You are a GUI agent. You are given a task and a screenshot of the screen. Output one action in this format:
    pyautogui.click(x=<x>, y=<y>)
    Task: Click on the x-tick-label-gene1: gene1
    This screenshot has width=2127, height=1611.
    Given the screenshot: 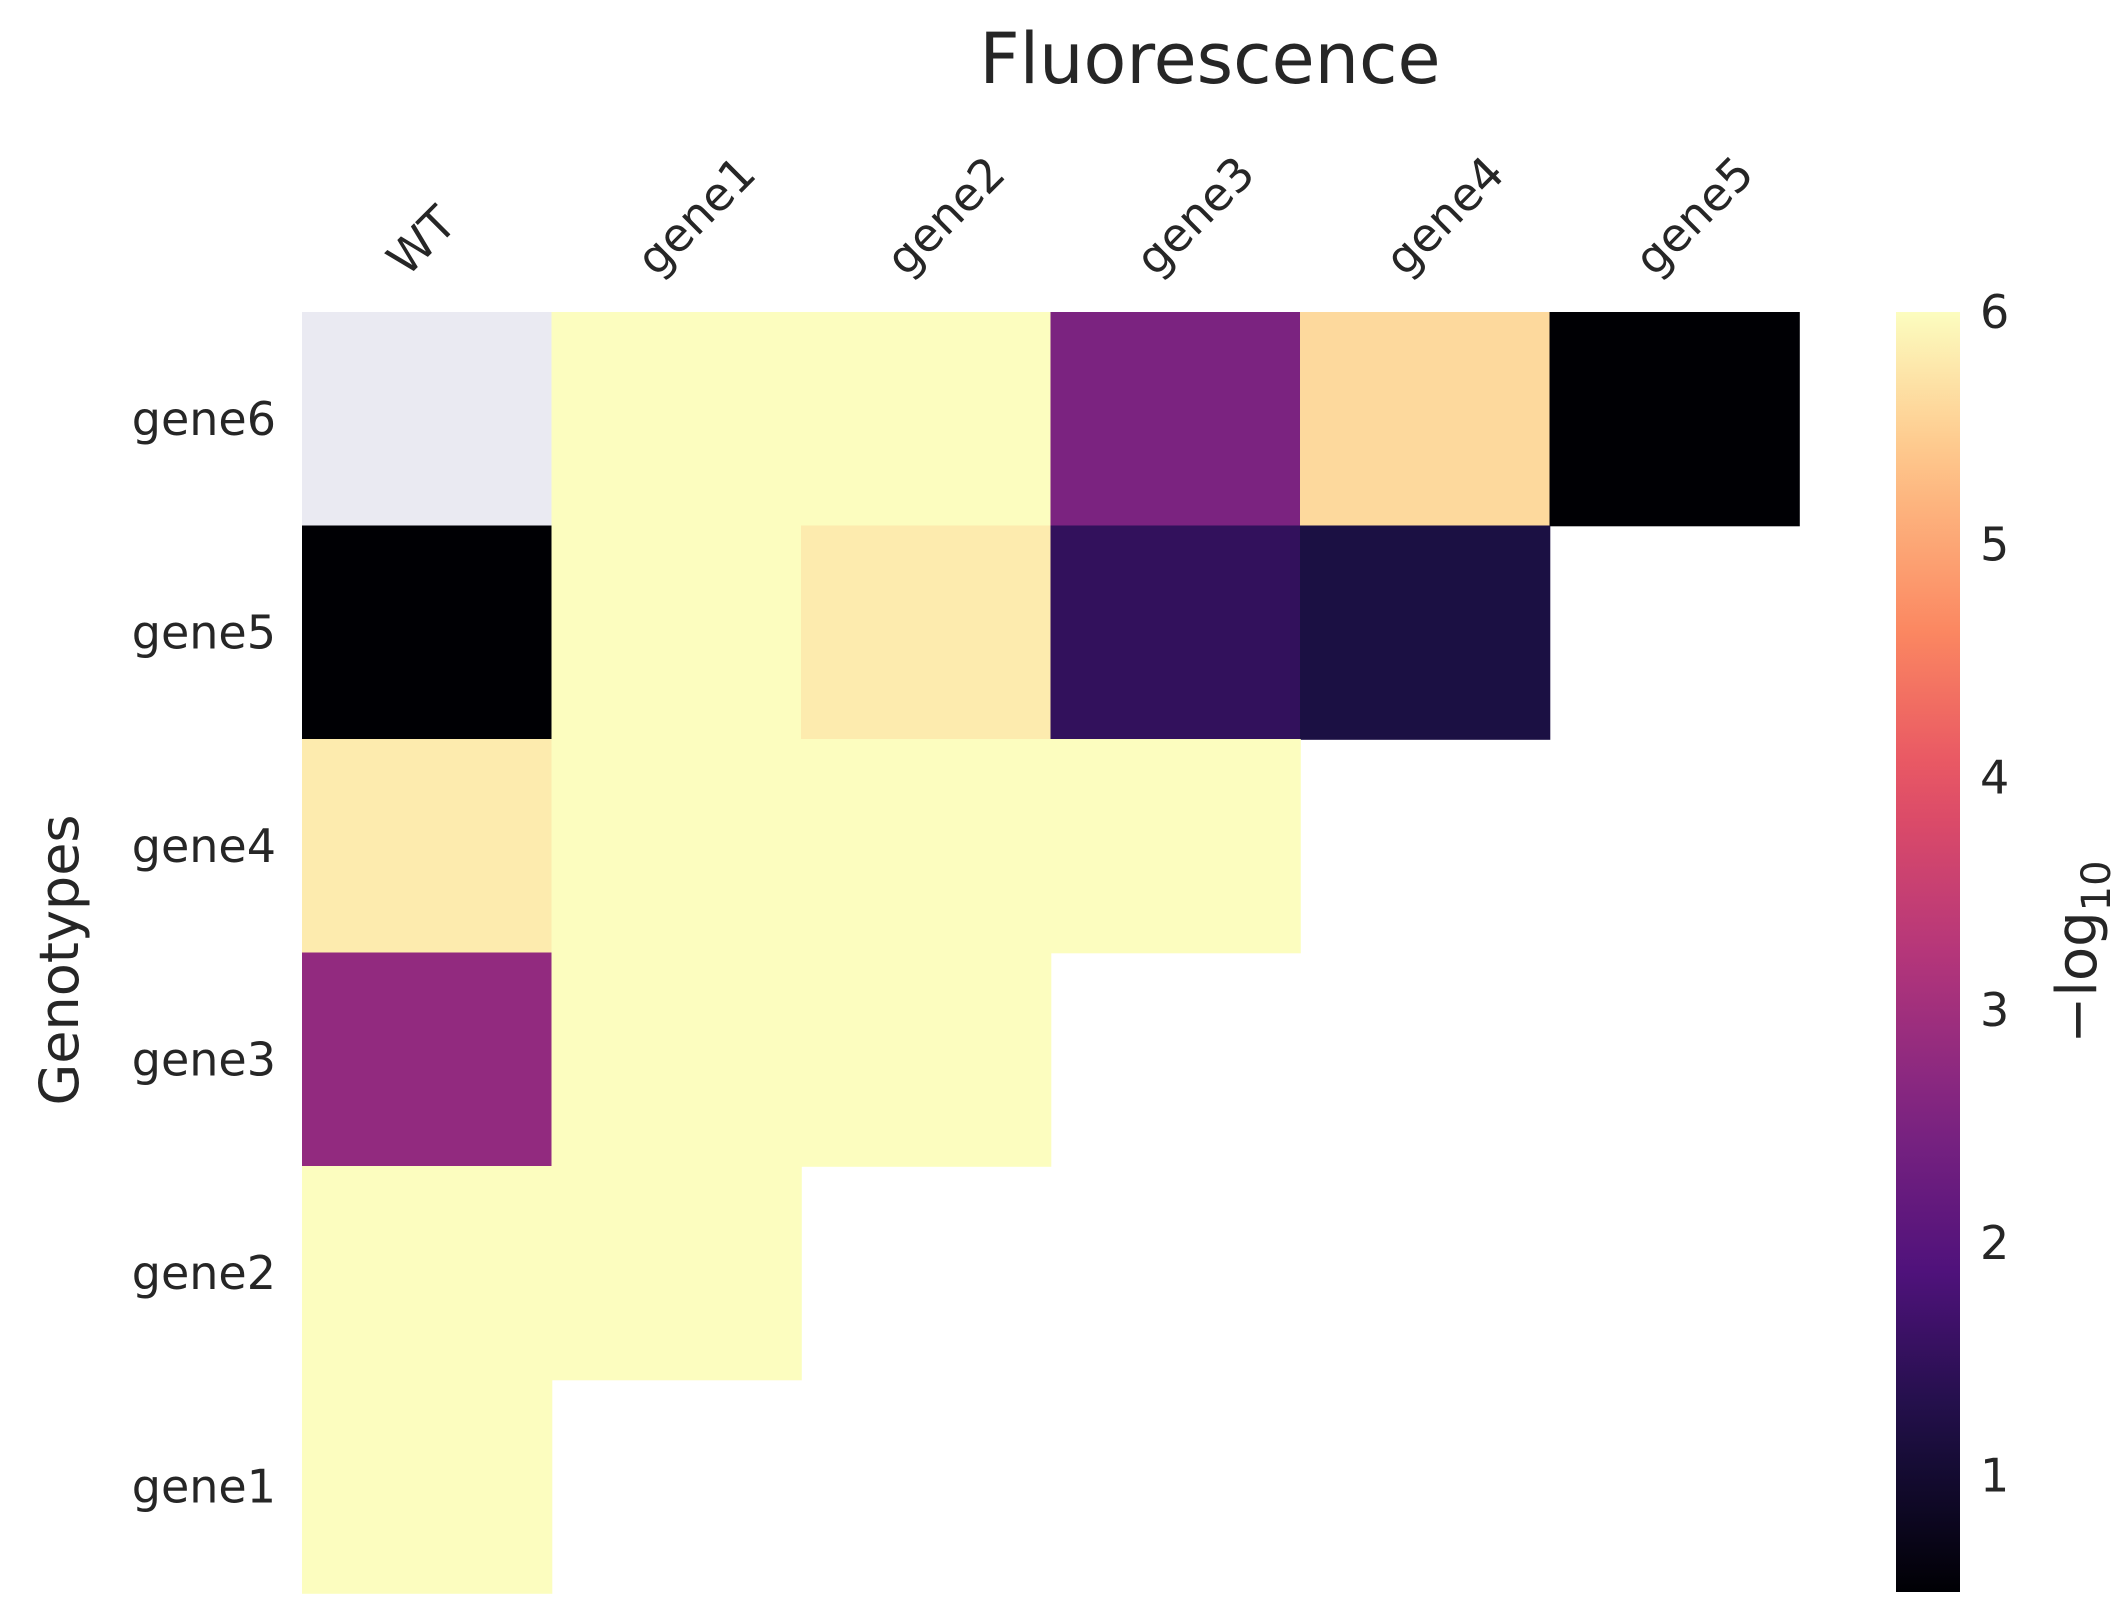 What is the action you would take?
    pyautogui.click(x=696, y=216)
    